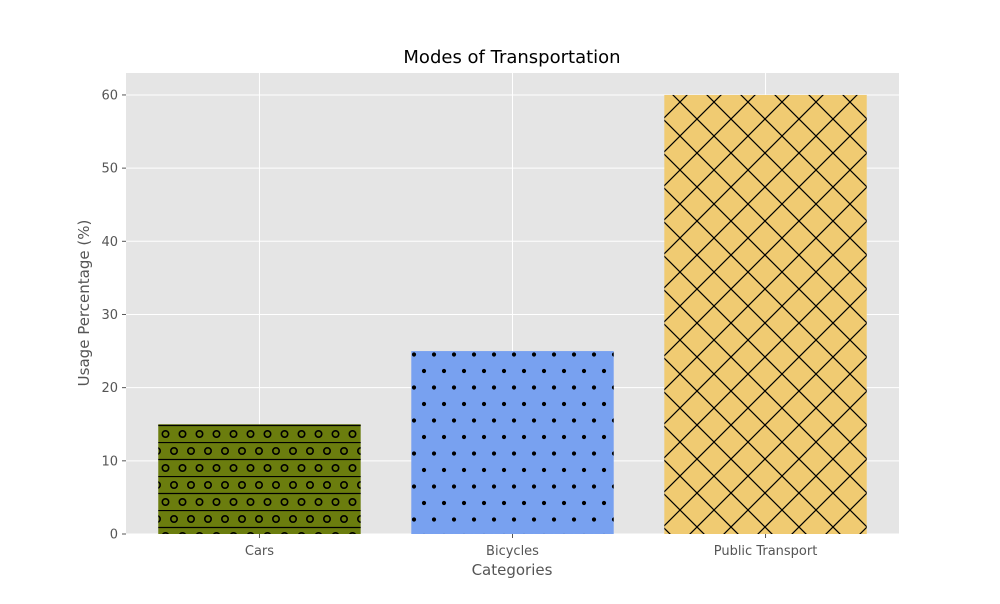  Describe the element at coordinates (114, 535) in the screenshot. I see `y-tick-label: 0` at that location.